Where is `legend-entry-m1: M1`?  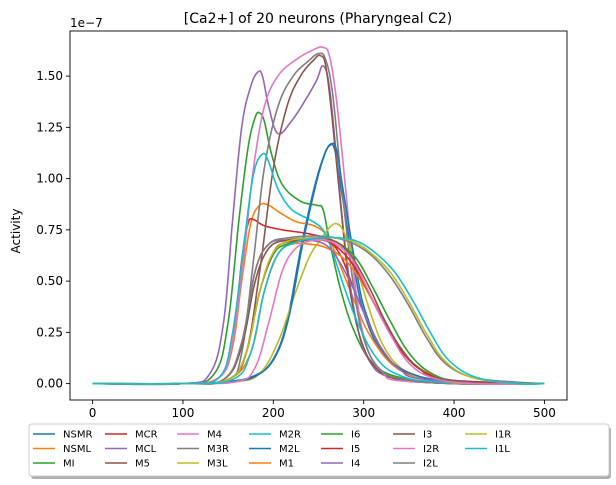 legend-entry-m1: M1 is located at coordinates (286, 464).